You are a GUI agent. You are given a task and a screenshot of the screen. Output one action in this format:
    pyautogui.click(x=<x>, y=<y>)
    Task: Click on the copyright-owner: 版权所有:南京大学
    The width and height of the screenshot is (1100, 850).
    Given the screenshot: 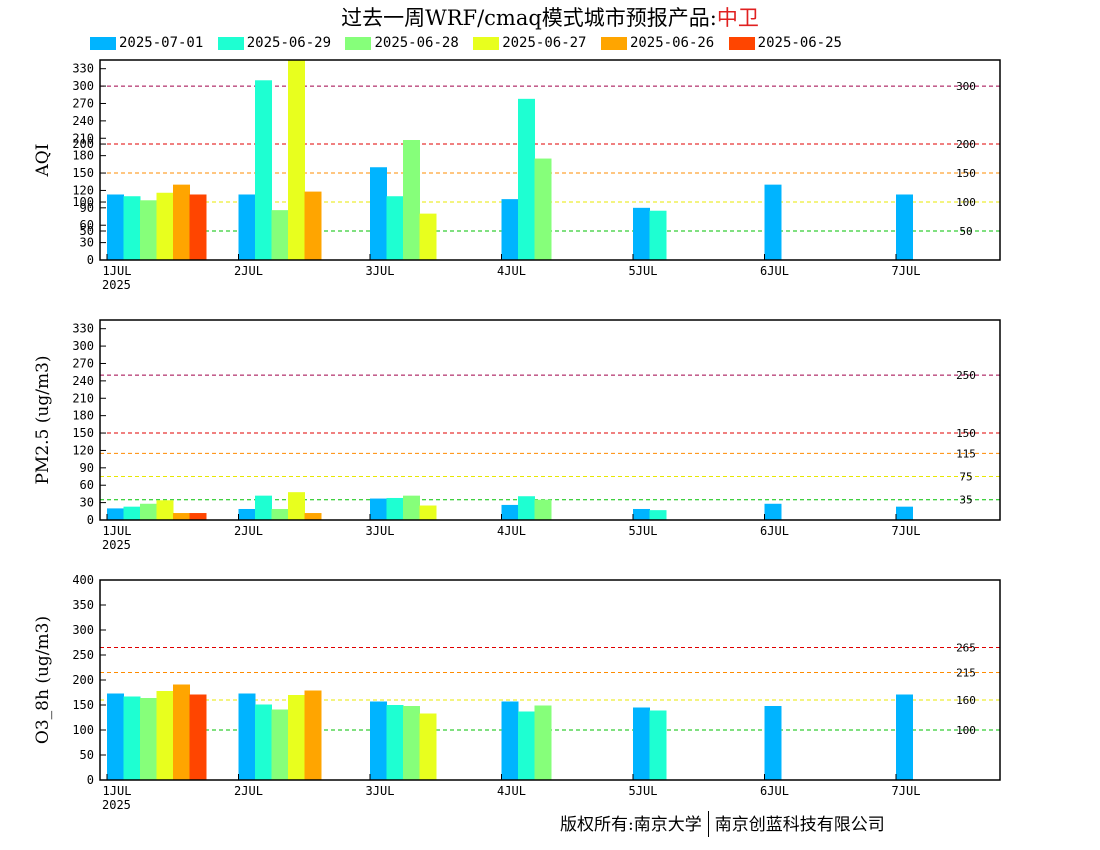 What is the action you would take?
    pyautogui.click(x=631, y=825)
    